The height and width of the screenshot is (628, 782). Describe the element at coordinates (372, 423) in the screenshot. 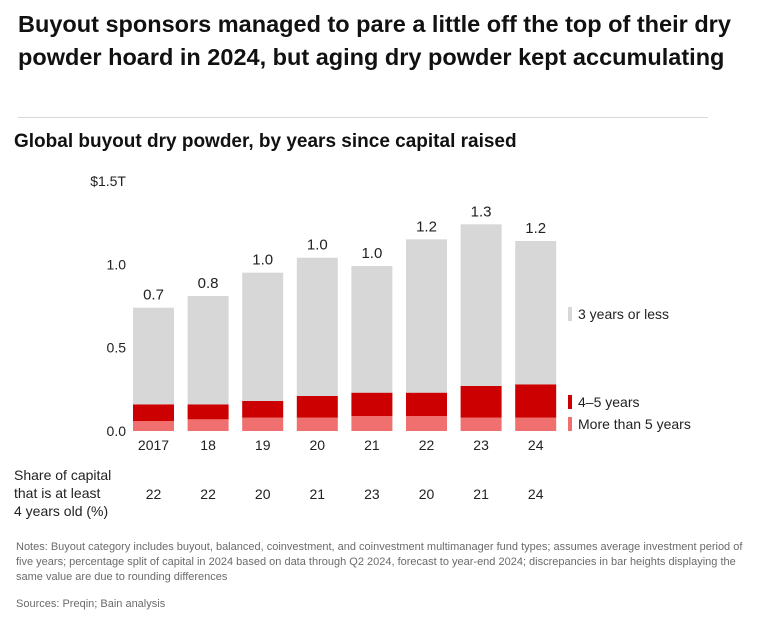

I see `bar-21-more-than-5-years` at that location.